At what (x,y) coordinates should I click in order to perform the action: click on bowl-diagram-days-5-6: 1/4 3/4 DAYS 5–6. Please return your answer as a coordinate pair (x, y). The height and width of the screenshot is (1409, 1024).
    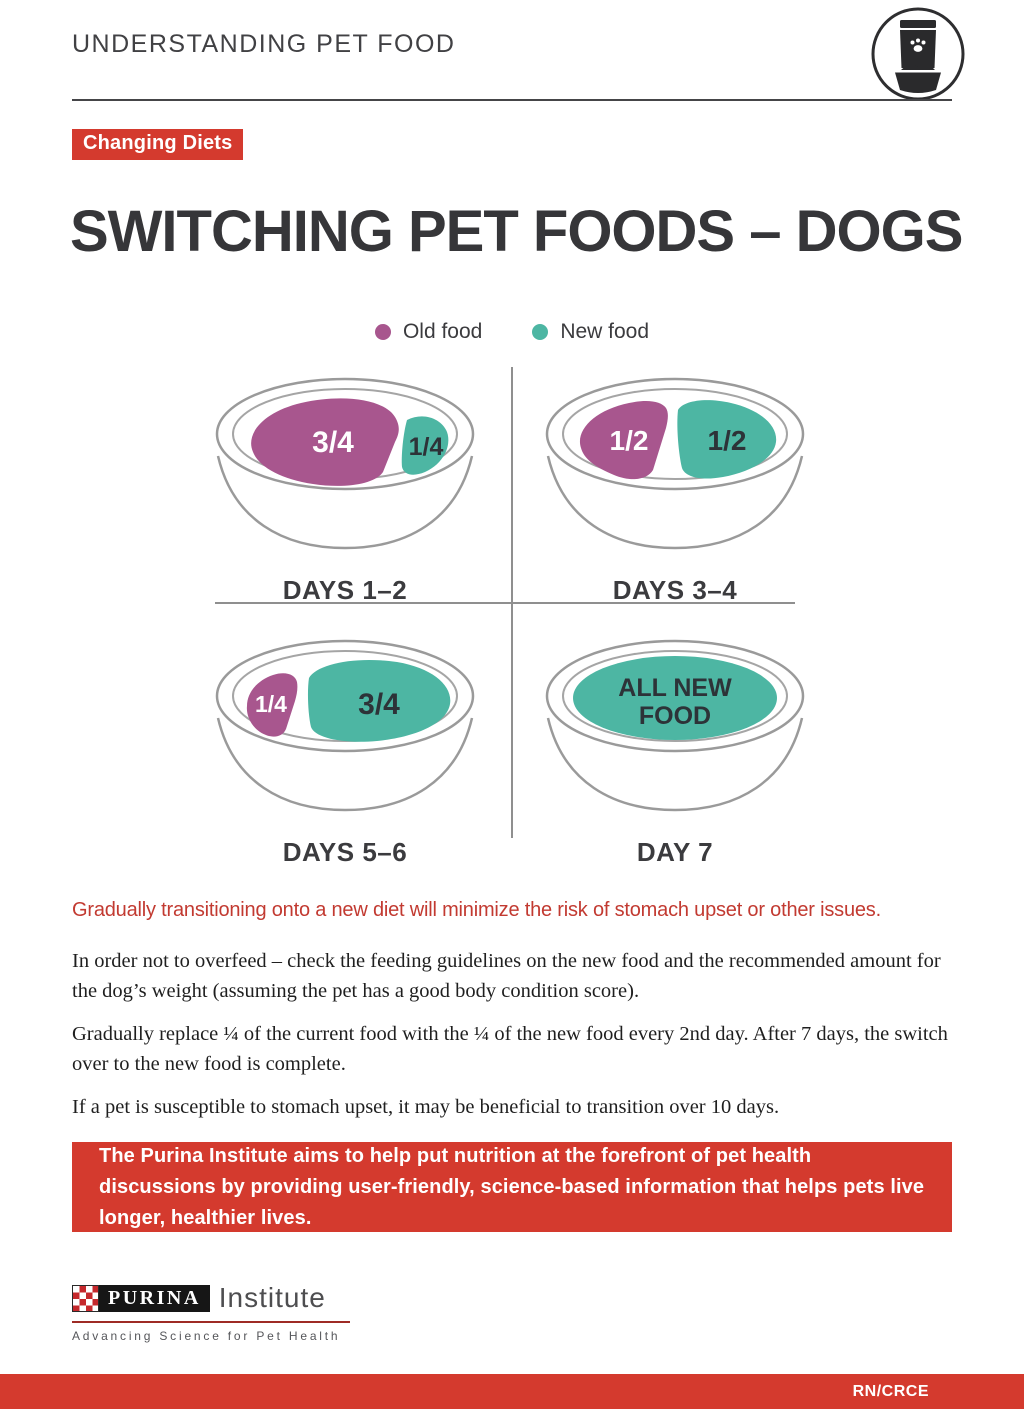
    Looking at the image, I should click on (345, 751).